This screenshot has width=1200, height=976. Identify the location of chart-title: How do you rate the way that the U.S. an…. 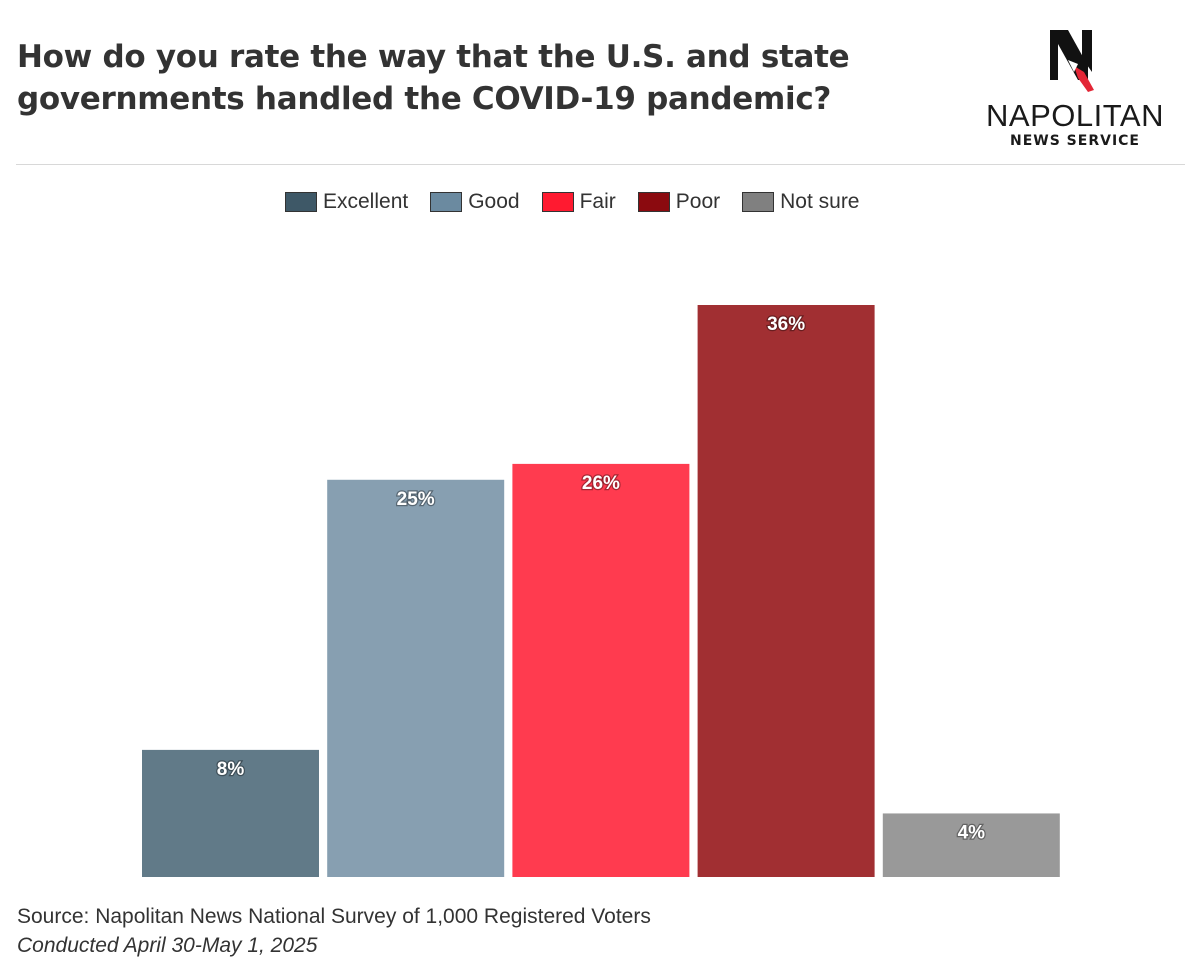
(457, 78).